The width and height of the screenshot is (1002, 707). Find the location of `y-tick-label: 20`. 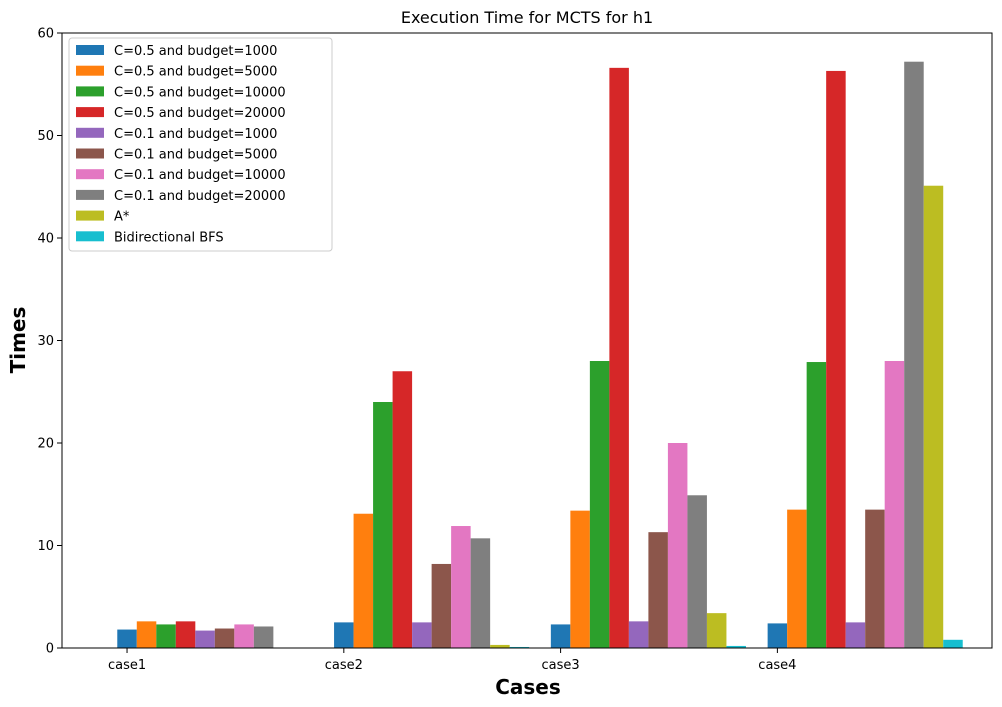

y-tick-label: 20 is located at coordinates (45, 444).